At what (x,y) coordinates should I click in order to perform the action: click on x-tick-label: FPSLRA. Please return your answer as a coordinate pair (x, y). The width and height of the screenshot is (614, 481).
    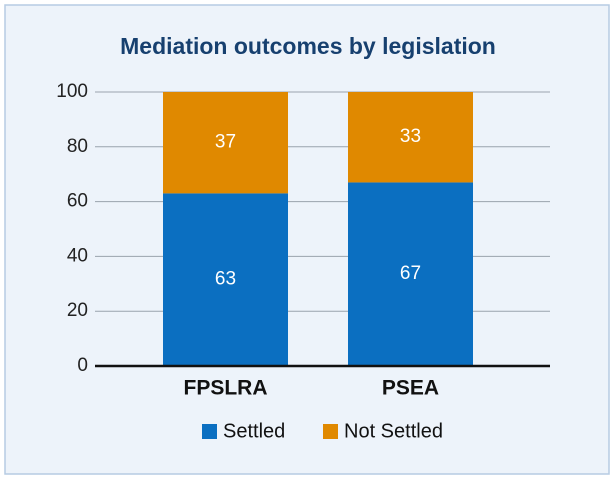
    Looking at the image, I should click on (226, 388).